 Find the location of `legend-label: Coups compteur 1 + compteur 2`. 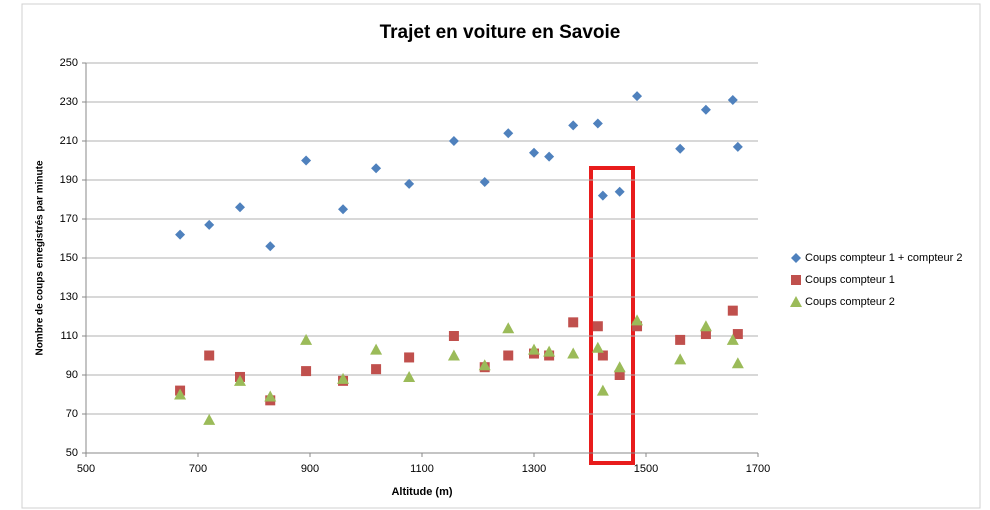

legend-label: Coups compteur 1 + compteur 2 is located at coordinates (883, 258).